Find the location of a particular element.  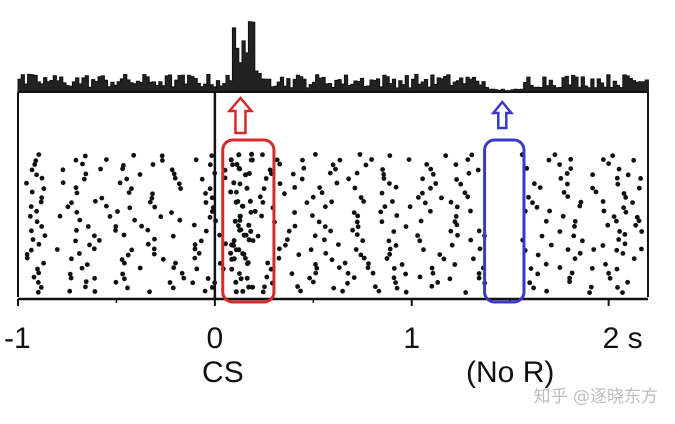

x-tick-label: 0 is located at coordinates (215, 338).